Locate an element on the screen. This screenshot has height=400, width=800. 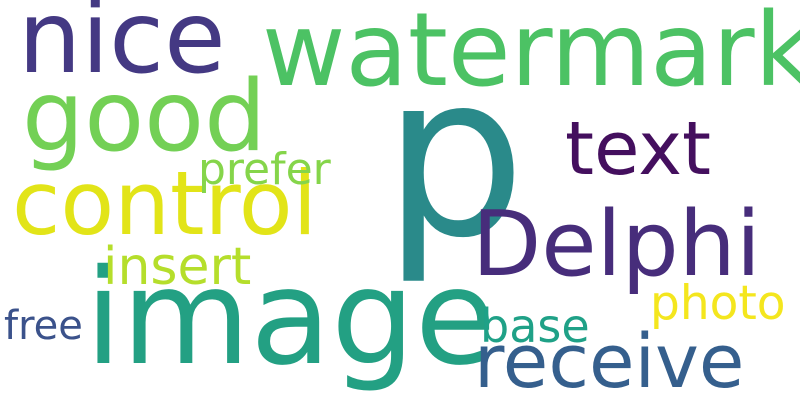
word-control: control is located at coordinates (165, 203).